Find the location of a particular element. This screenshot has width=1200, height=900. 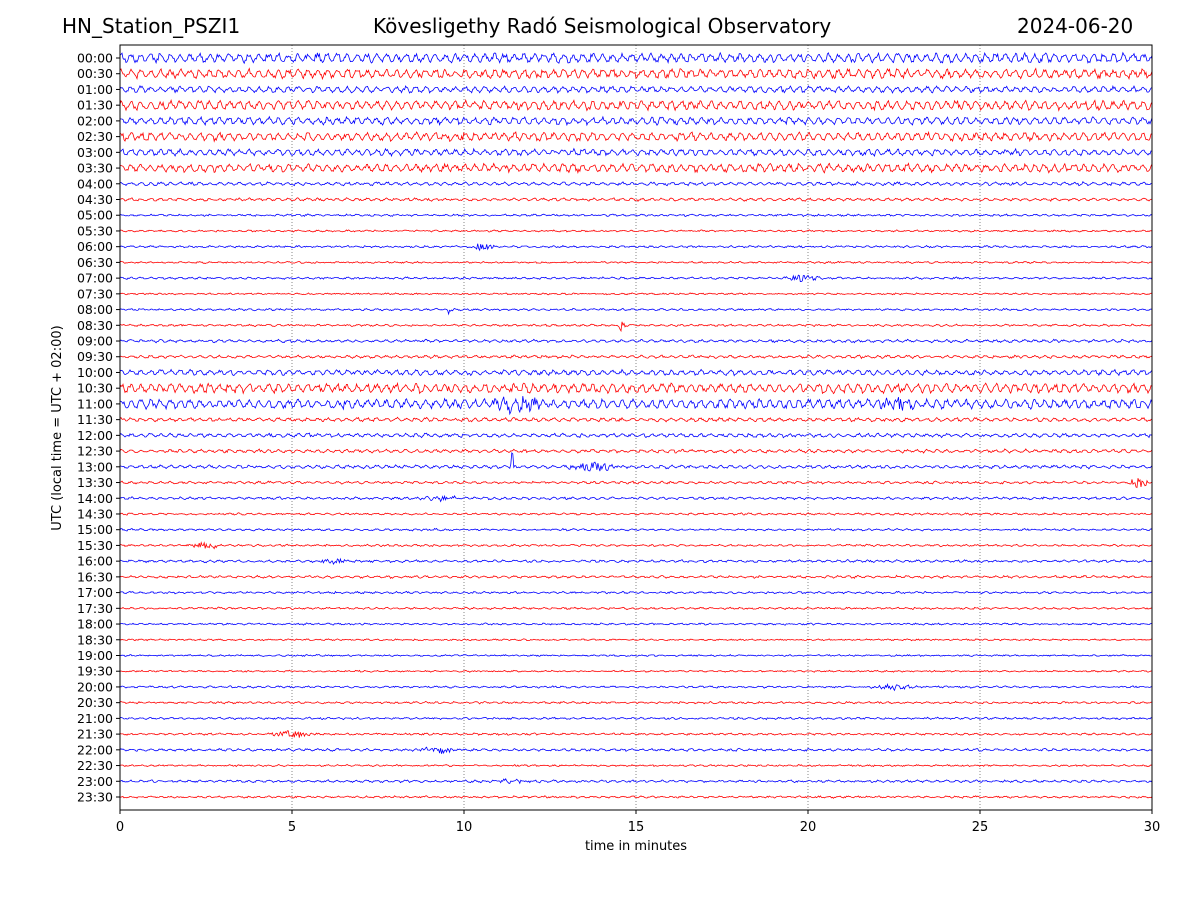

y-tick-label: 19:00 is located at coordinates (95, 655).